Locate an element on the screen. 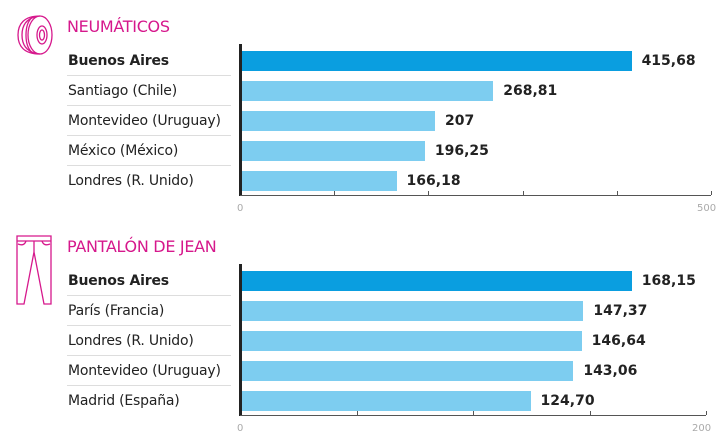  value-label: 166,18 is located at coordinates (433, 181).